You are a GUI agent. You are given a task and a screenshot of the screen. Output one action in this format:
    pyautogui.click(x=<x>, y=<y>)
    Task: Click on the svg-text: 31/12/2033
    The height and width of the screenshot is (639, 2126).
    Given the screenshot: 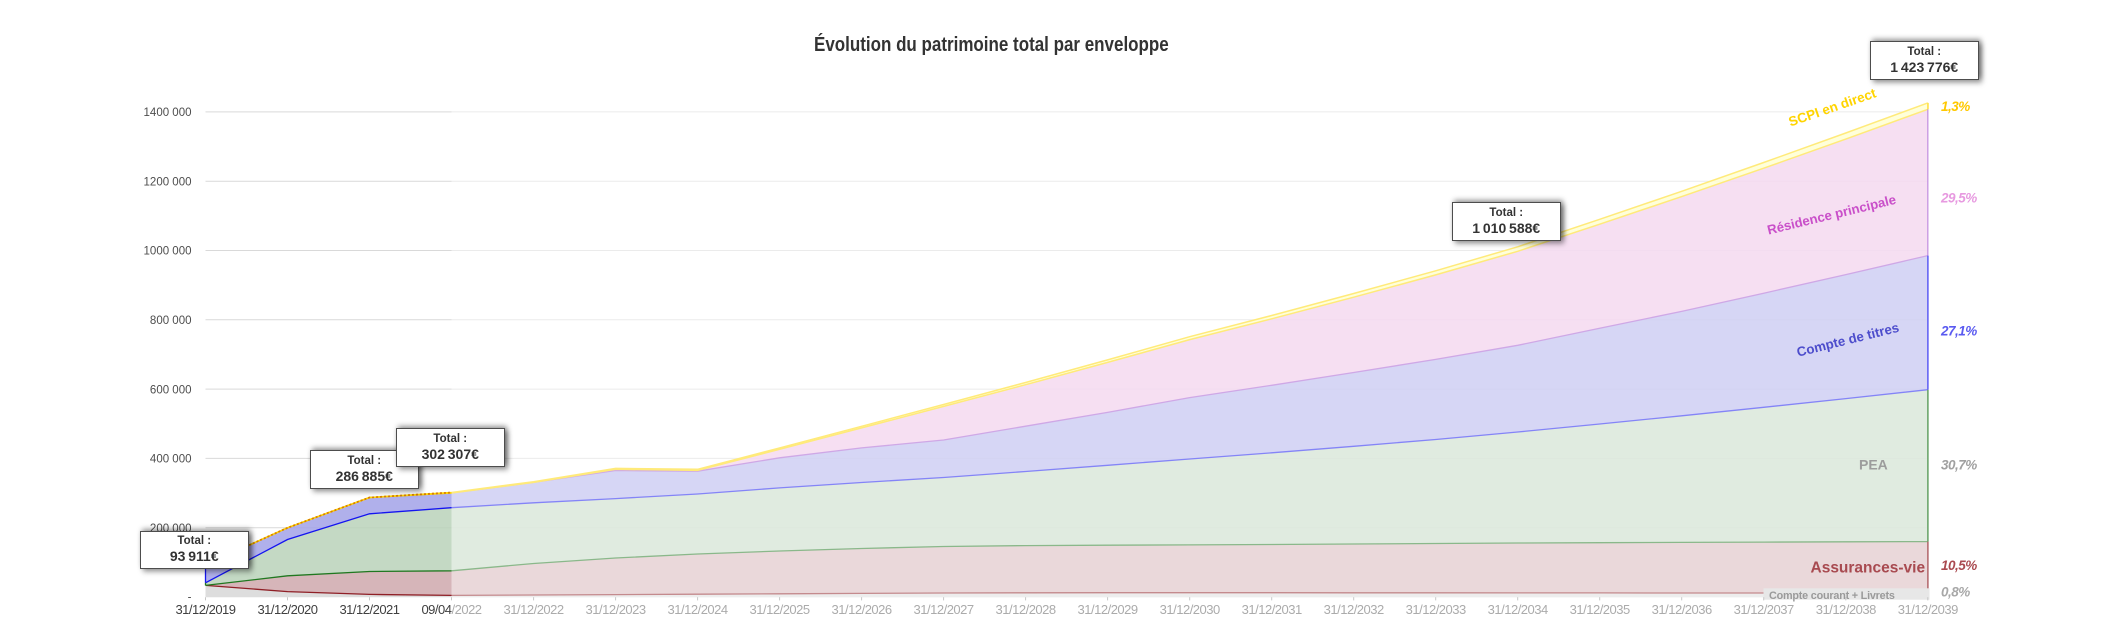 What is the action you would take?
    pyautogui.click(x=1436, y=609)
    